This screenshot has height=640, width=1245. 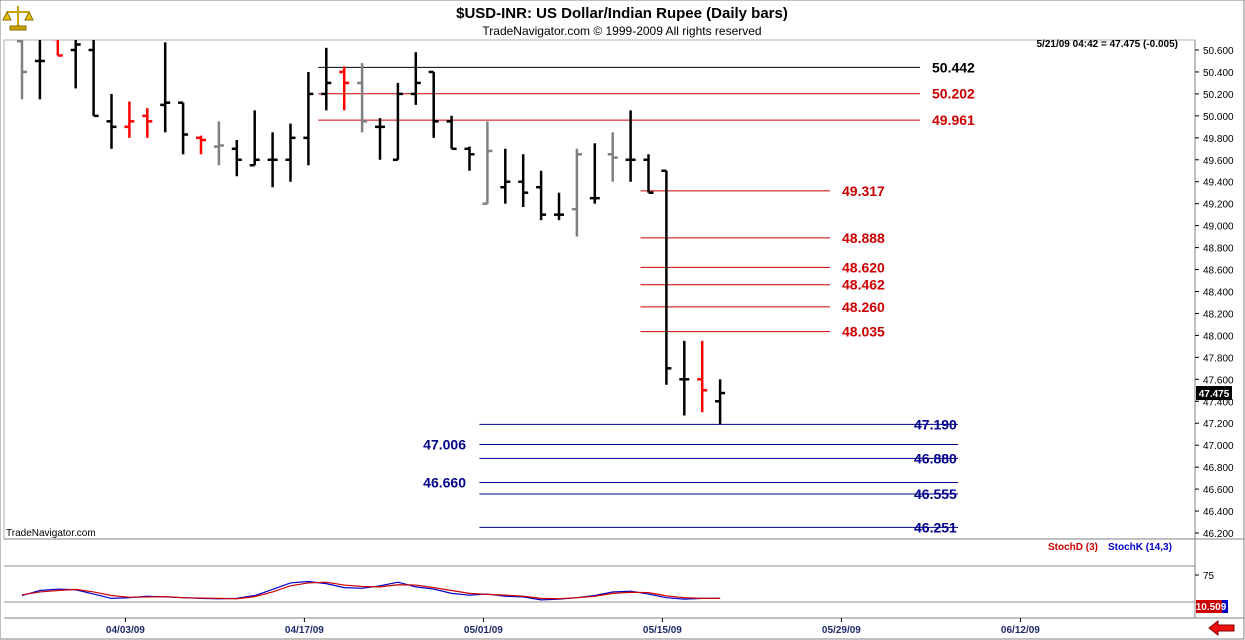 What do you see at coordinates (483, 630) in the screenshot?
I see `x-tick-label: 05/01/09` at bounding box center [483, 630].